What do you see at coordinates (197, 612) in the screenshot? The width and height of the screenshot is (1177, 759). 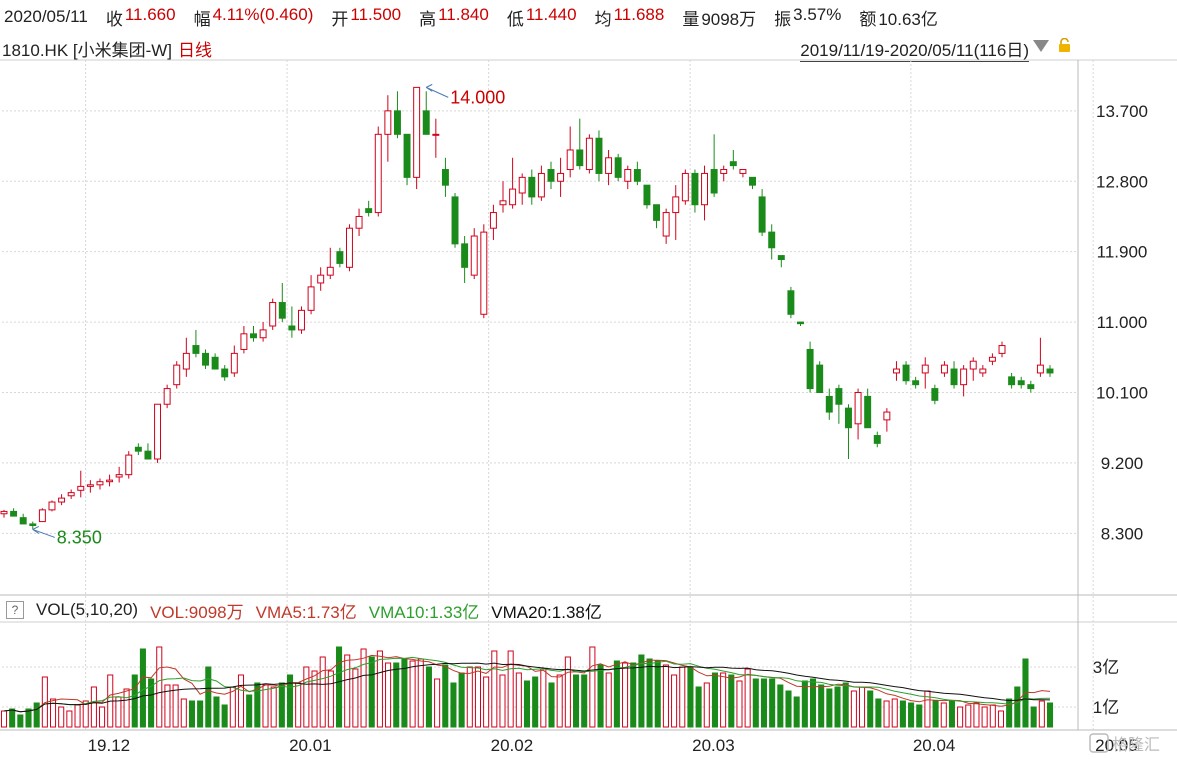 I see `vol-current: VOL:9098万` at bounding box center [197, 612].